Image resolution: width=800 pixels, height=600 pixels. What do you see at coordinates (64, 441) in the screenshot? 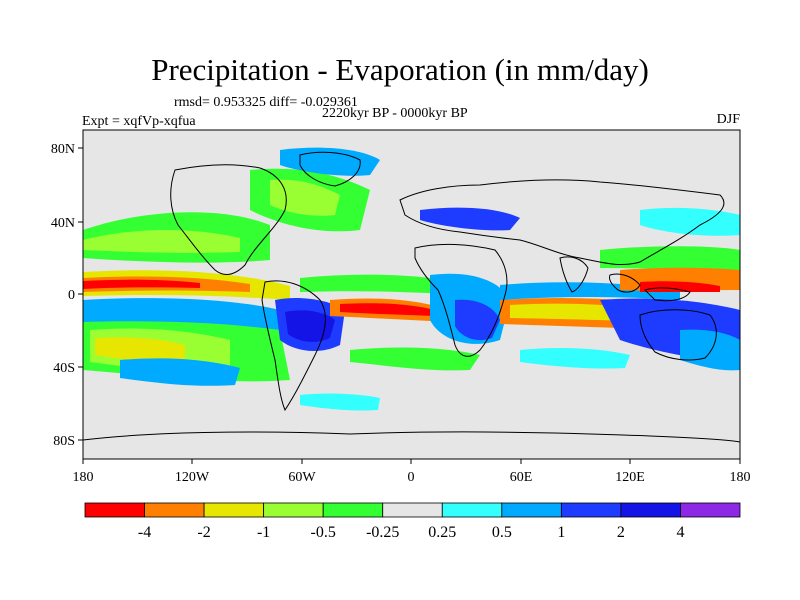
I see `lat-tick-label: 80S` at bounding box center [64, 441].